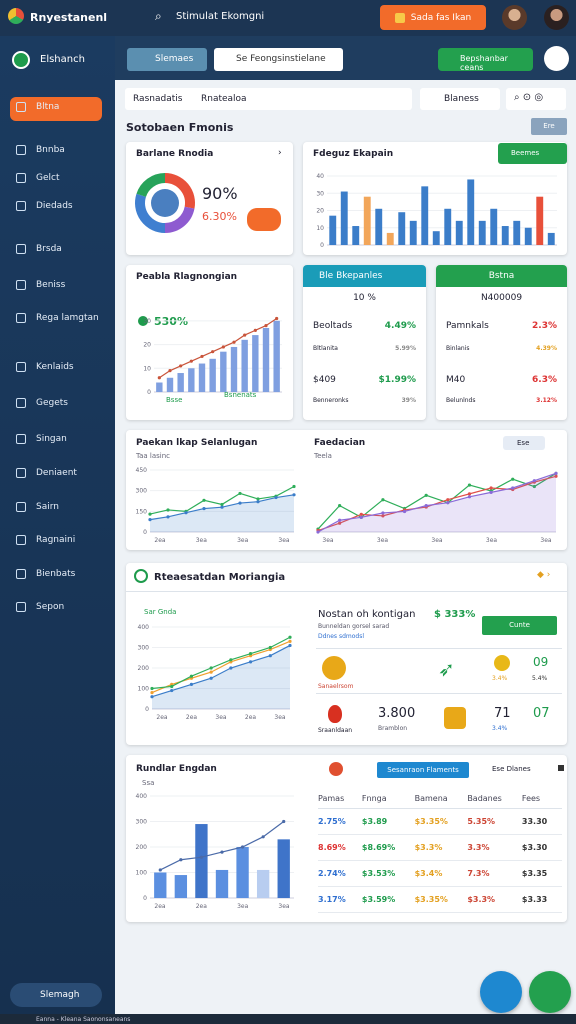  What do you see at coordinates (556, 58) in the screenshot?
I see `user-button` at bounding box center [556, 58].